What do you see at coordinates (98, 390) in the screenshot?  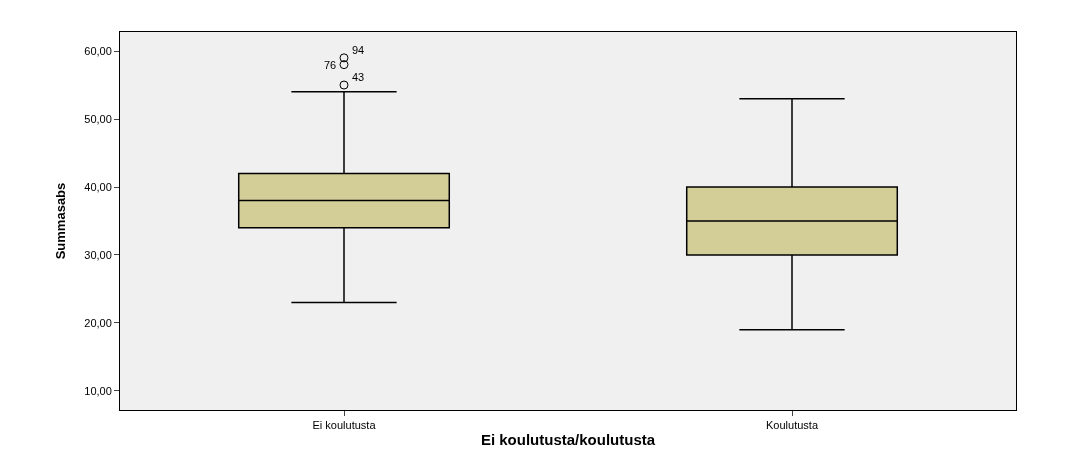 I see `y-tick-label: 10,00` at bounding box center [98, 390].